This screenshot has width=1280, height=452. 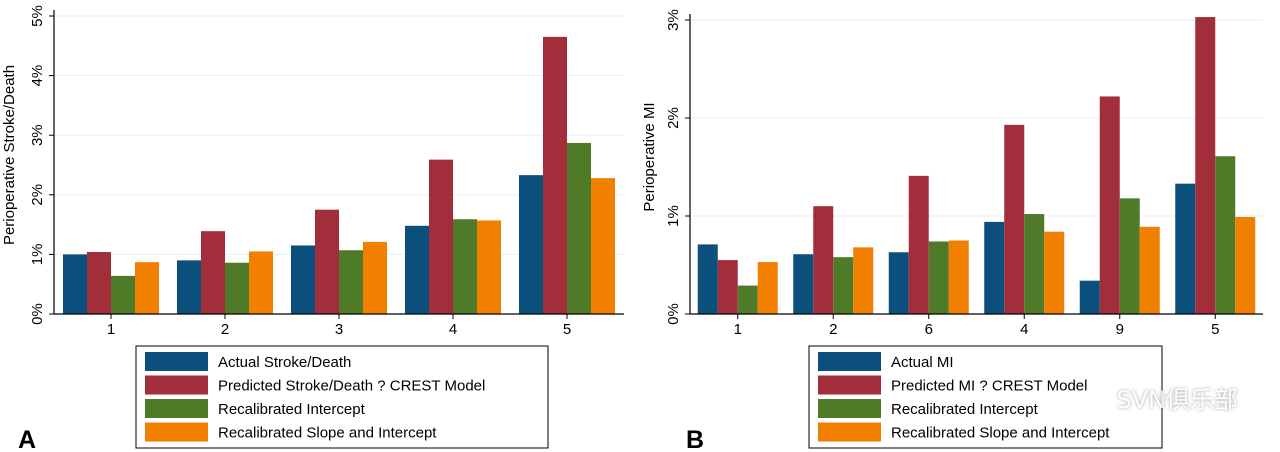 What do you see at coordinates (929, 329) in the screenshot?
I see `x-tick-label: 6` at bounding box center [929, 329].